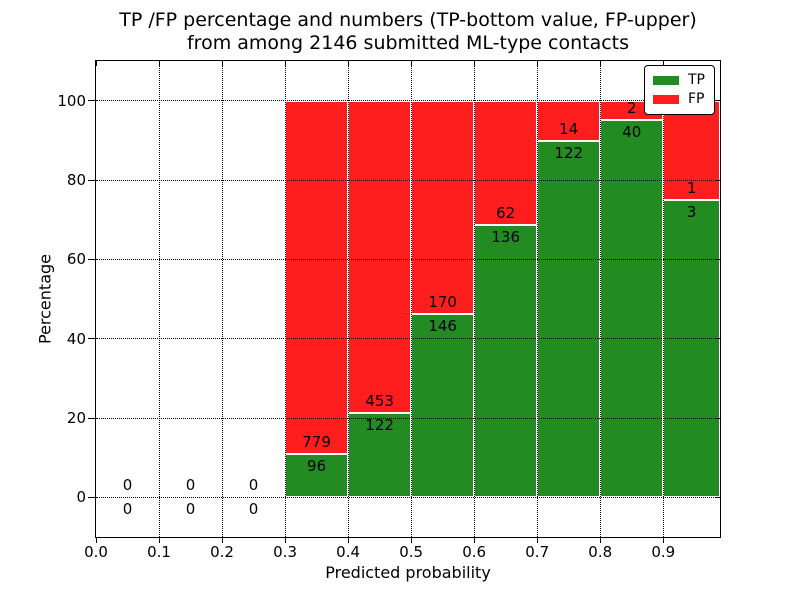 The height and width of the screenshot is (600, 800). I want to click on tp-count-label: 146, so click(442, 326).